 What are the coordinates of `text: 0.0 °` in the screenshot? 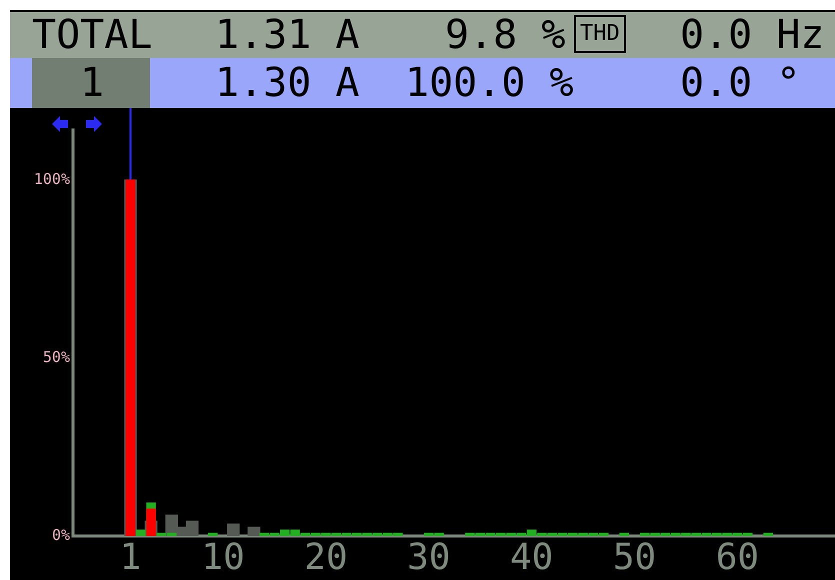 It's located at (740, 83).